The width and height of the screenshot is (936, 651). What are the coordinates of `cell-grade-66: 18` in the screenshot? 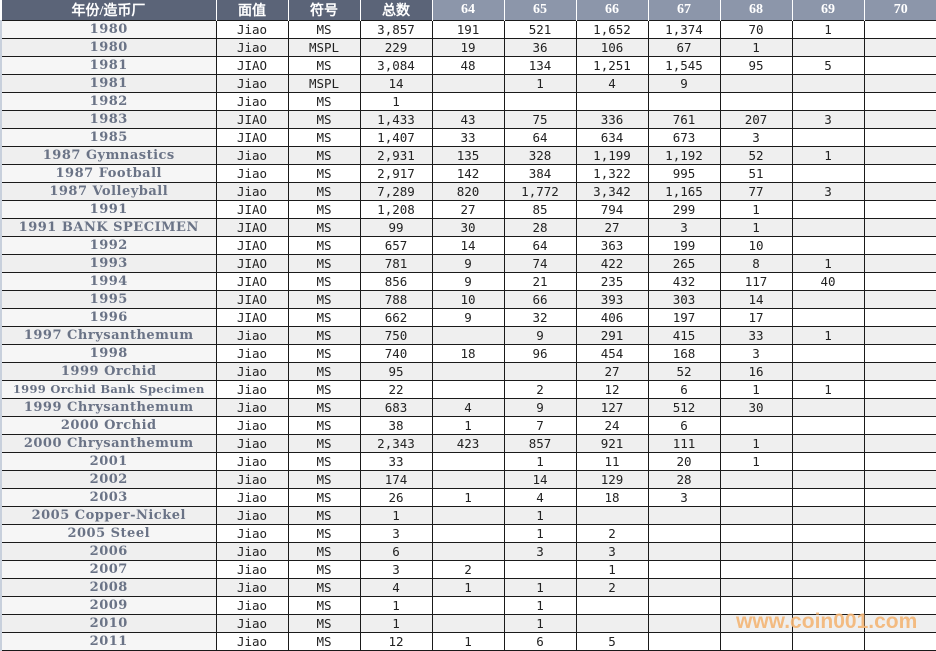 It's located at (612, 497).